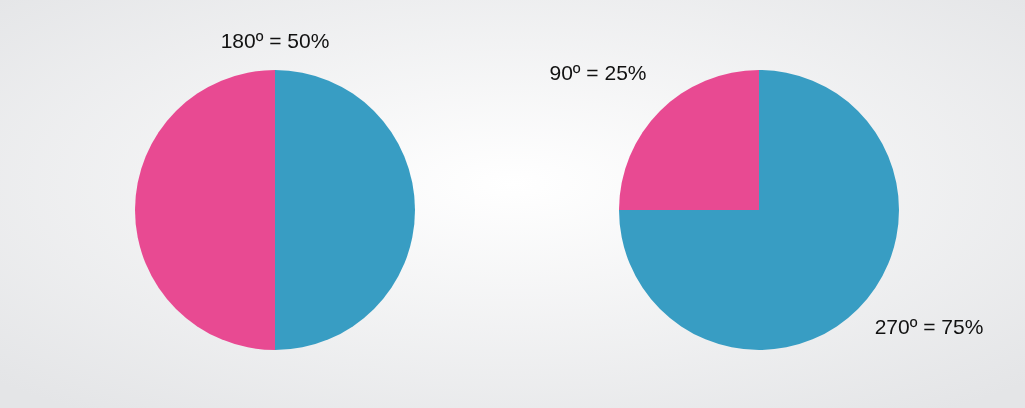 The height and width of the screenshot is (408, 1025). Describe the element at coordinates (275, 40) in the screenshot. I see `text: 180º = 50%` at that location.